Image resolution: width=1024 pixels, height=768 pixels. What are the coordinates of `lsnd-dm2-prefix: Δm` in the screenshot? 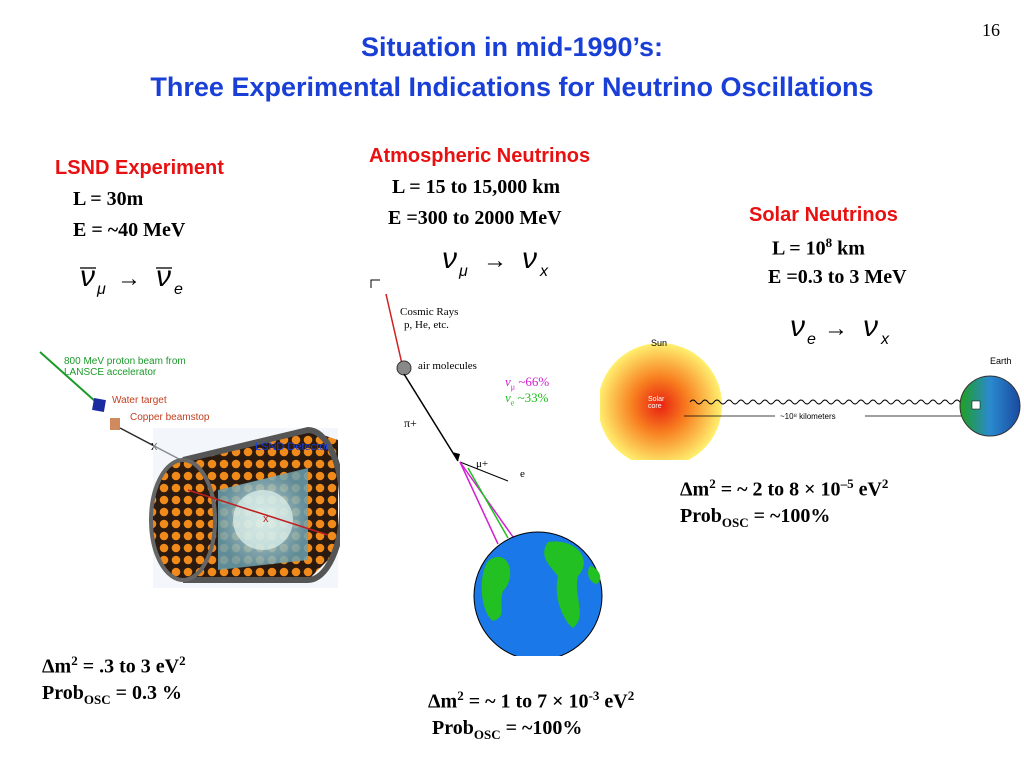 It's located at (57, 666).